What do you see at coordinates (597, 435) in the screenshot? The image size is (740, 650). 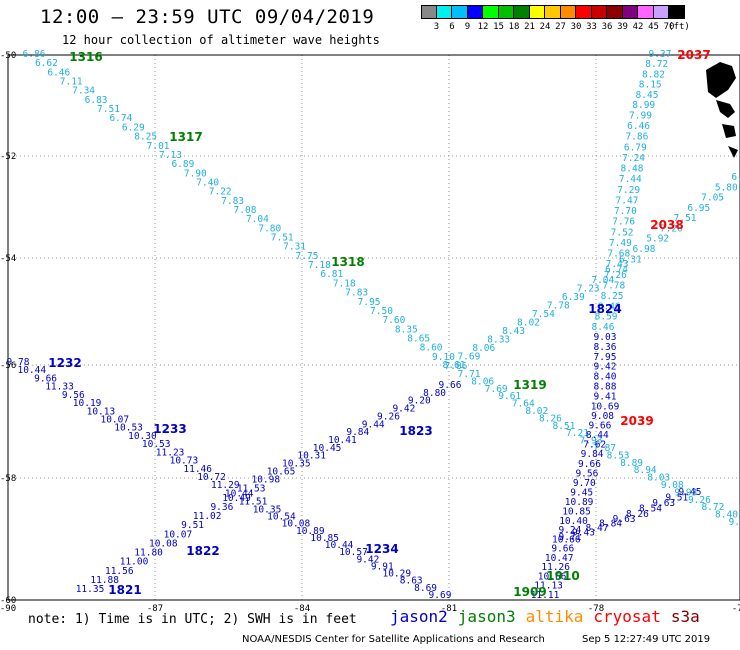 I see `wave-height-value: 8.44` at bounding box center [597, 435].